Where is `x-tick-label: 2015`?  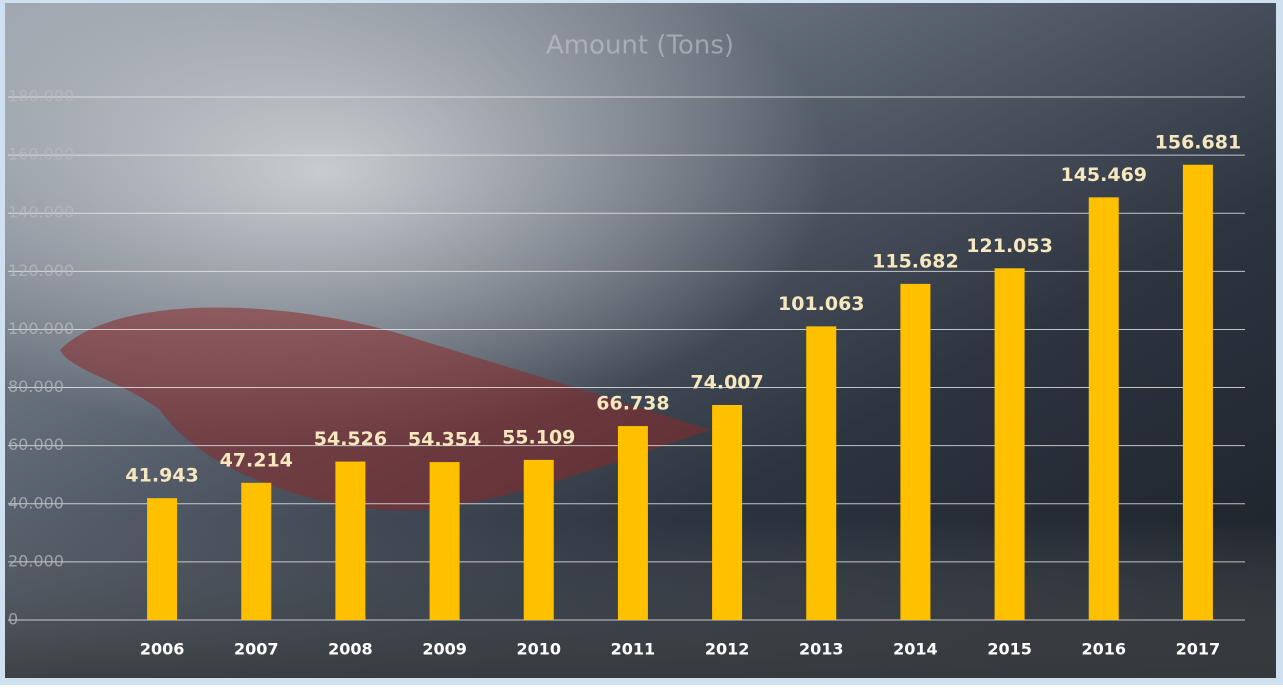 x-tick-label: 2015 is located at coordinates (1009, 649).